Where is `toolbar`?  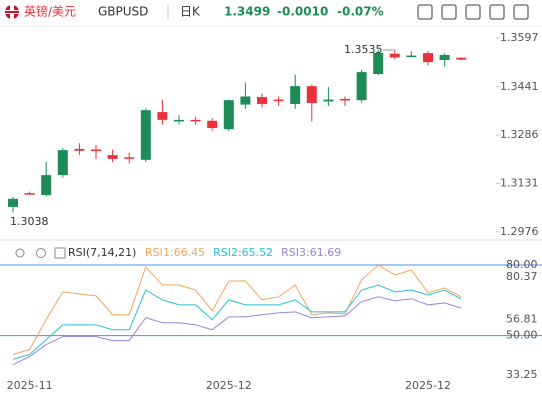
toolbar is located at coordinates (473, 12).